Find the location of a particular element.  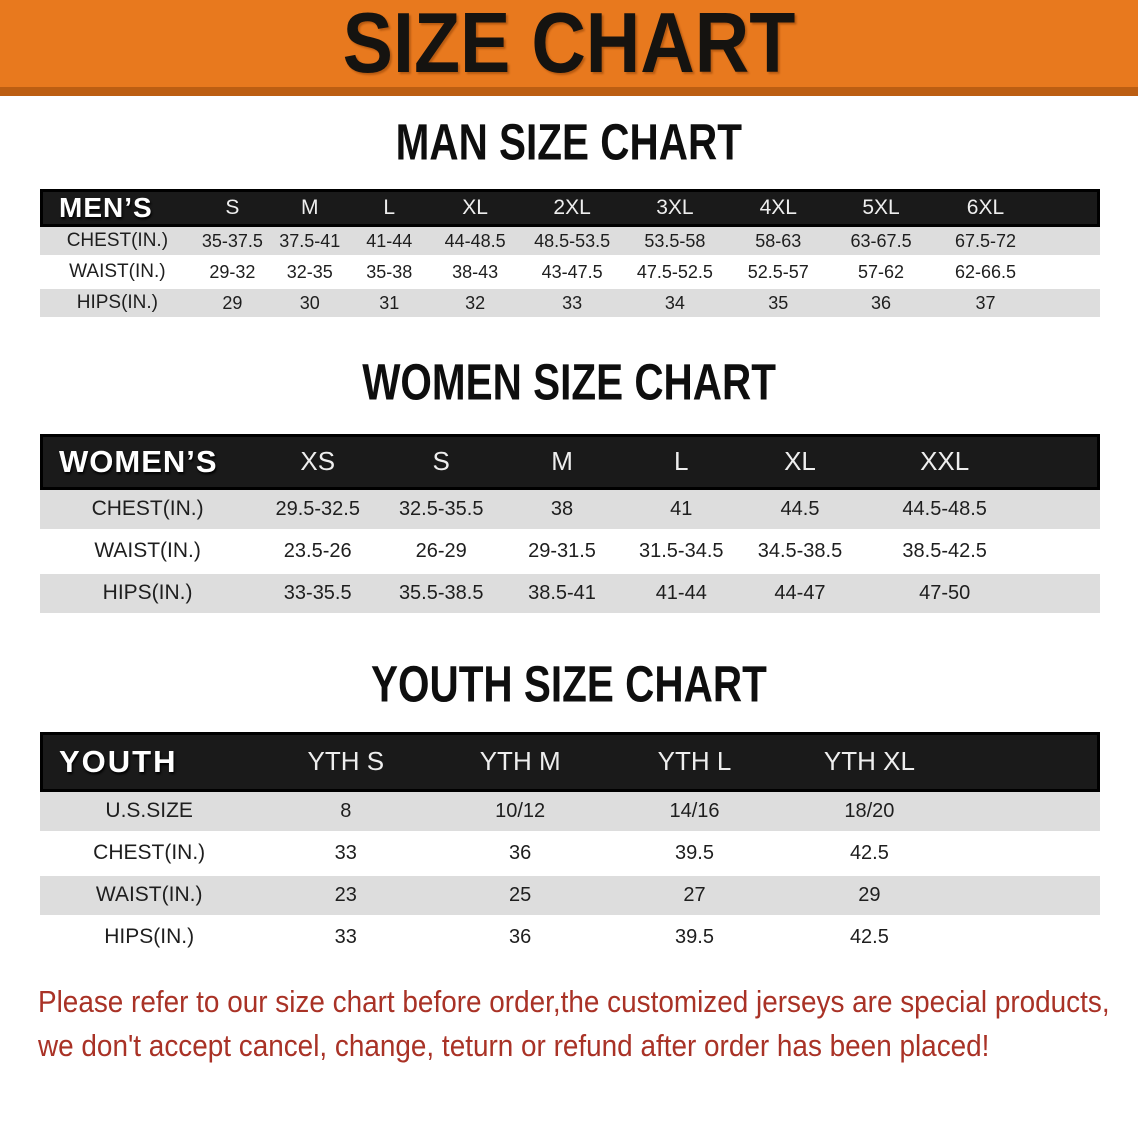

banner: SIZE CHART is located at coordinates (569, 48).